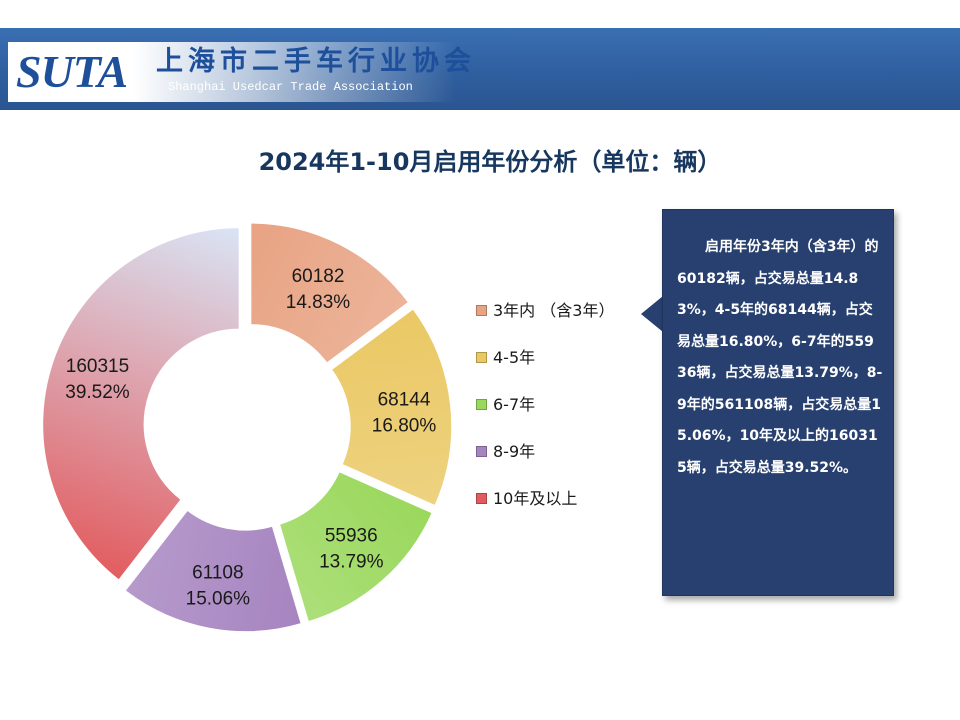  I want to click on org-name-en: Shanghai Usedcar Trade Association, so click(290, 87).